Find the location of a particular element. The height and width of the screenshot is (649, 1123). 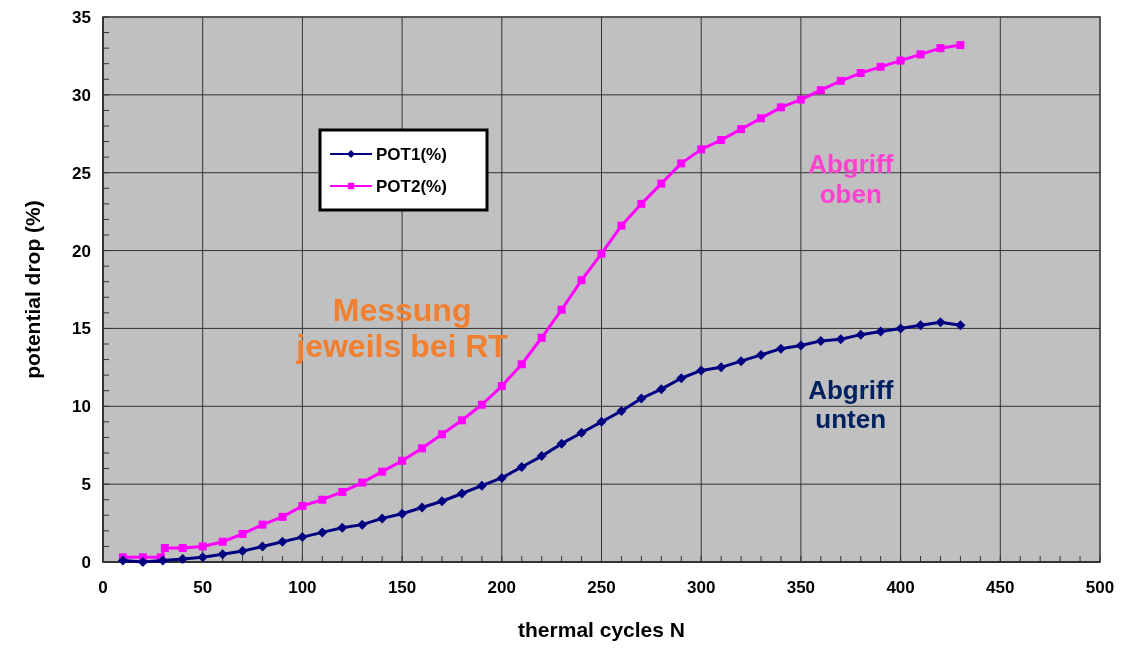

y-tick-label: 10 is located at coordinates (81, 407).